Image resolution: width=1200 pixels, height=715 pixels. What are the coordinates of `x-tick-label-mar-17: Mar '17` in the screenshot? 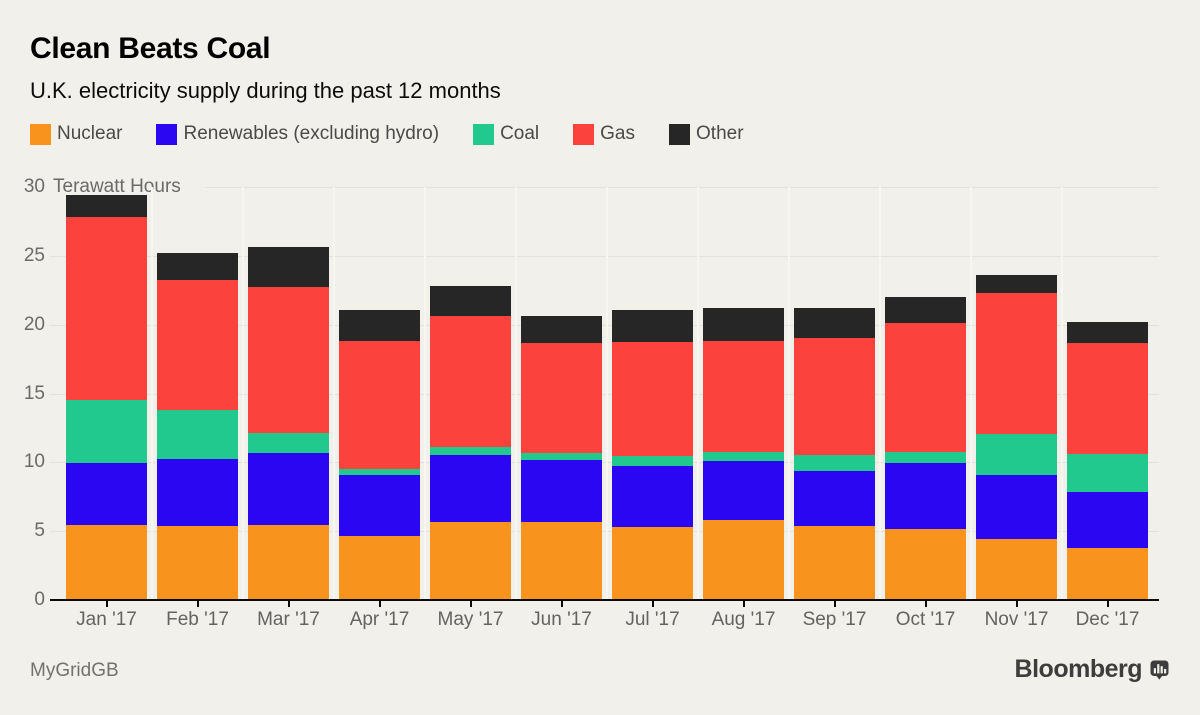 It's located at (288, 619).